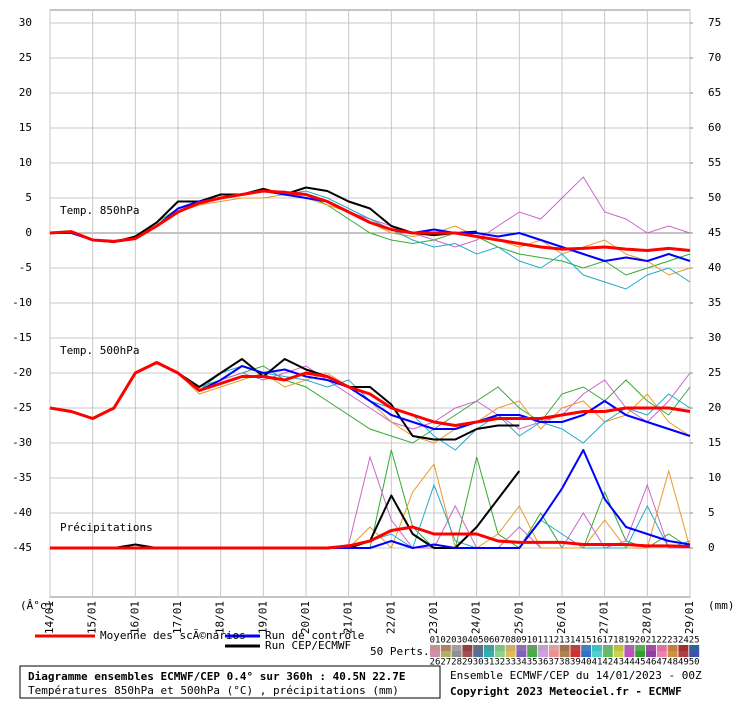 This screenshot has width=740, height=704. What do you see at coordinates (28, 232) in the screenshot?
I see `y-tick-label: 0` at bounding box center [28, 232].